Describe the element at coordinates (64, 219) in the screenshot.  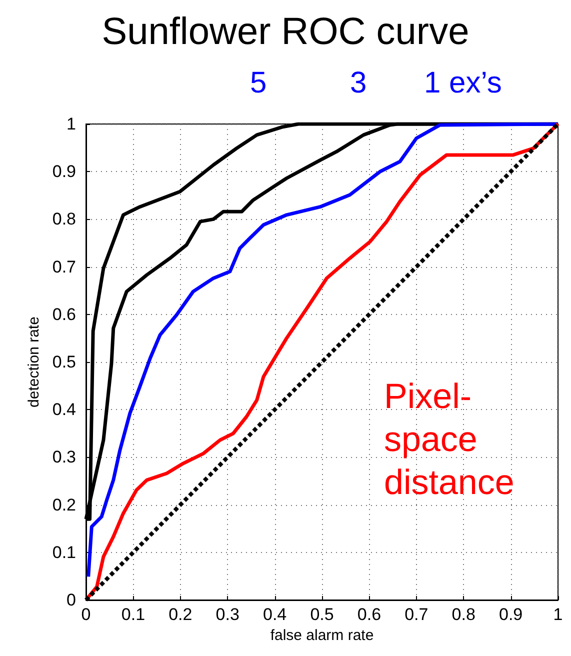
I see `y-tick-label: 0.8` at that location.